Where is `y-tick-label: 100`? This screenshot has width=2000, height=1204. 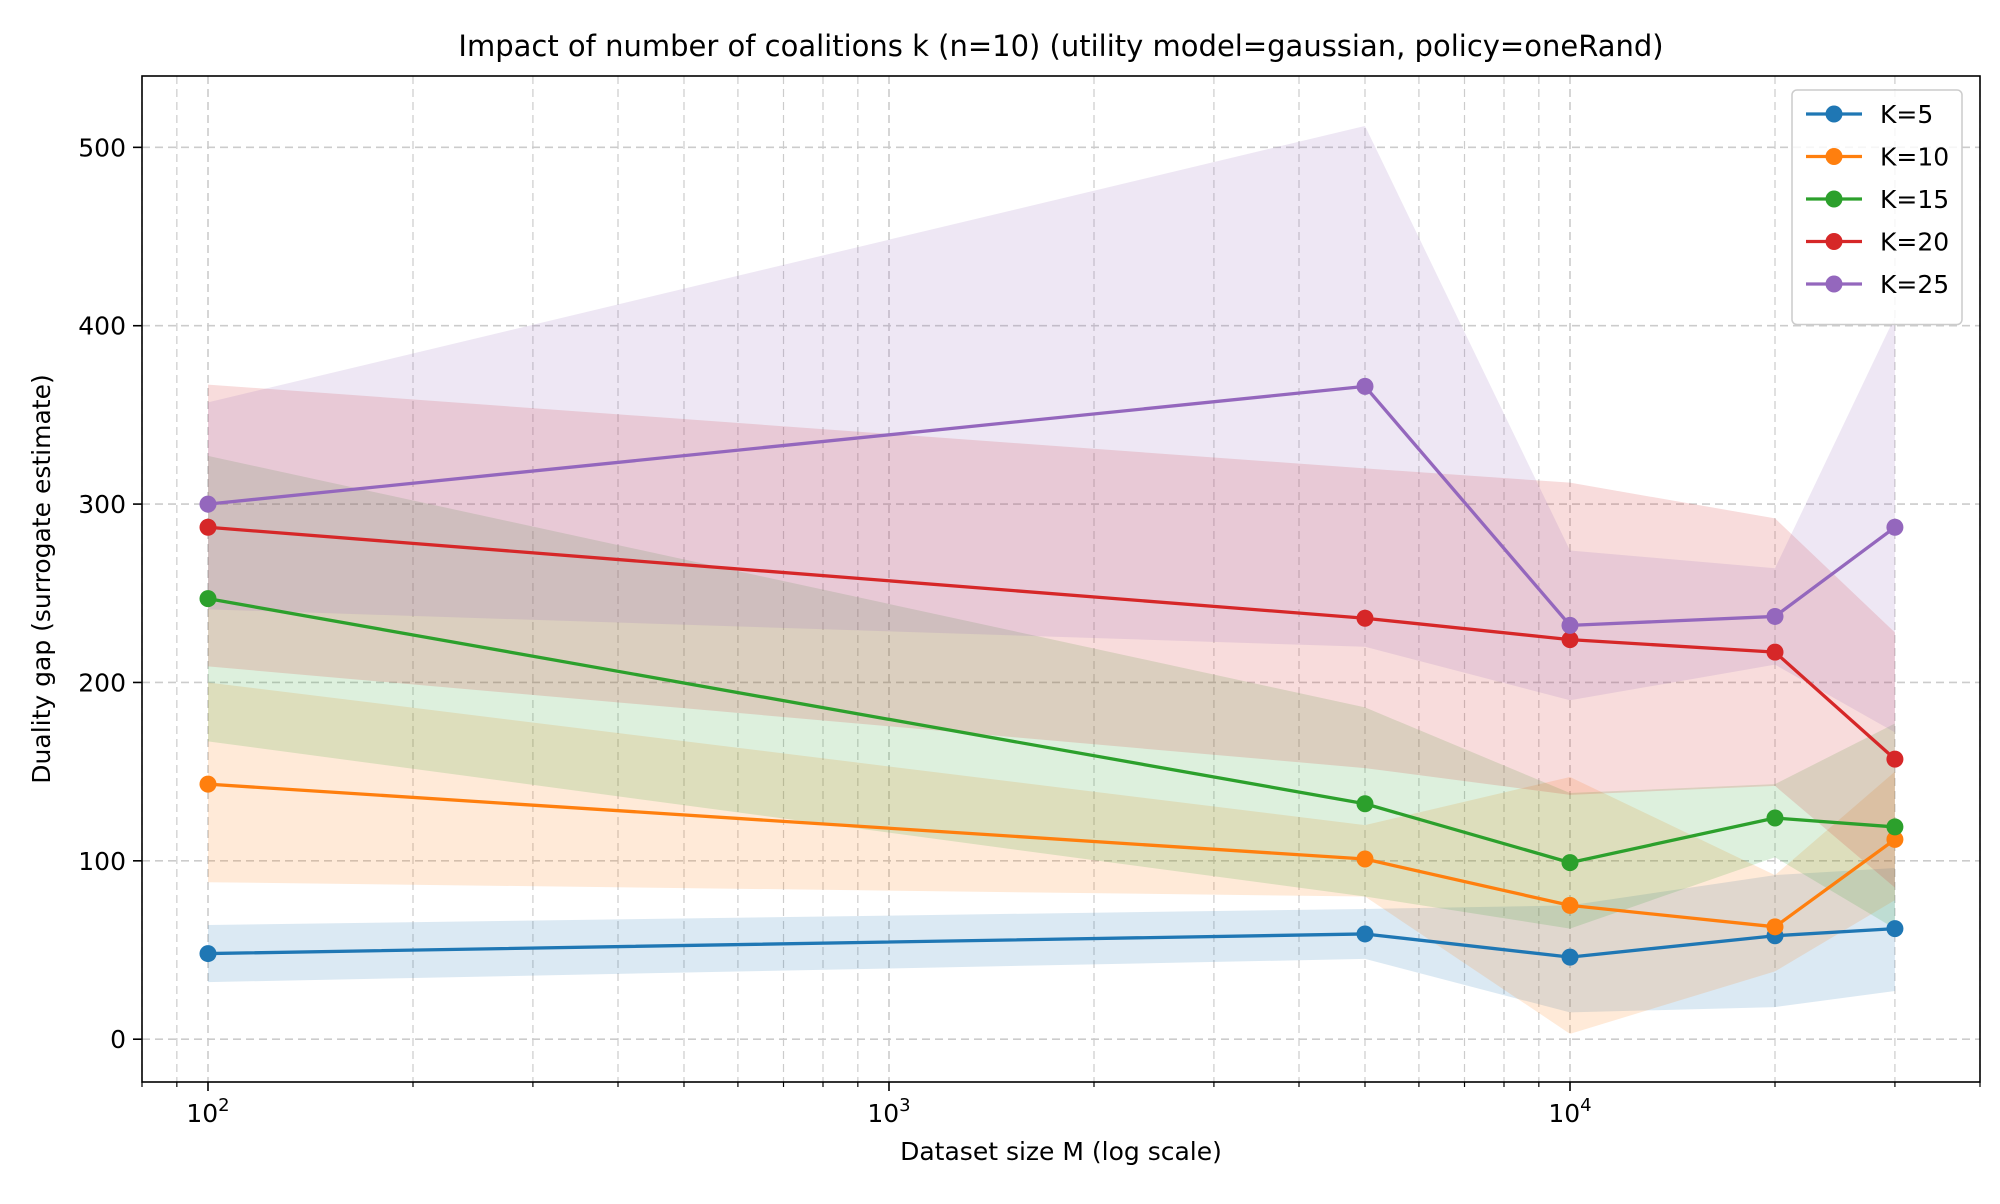 y-tick-label: 100 is located at coordinates (102, 861).